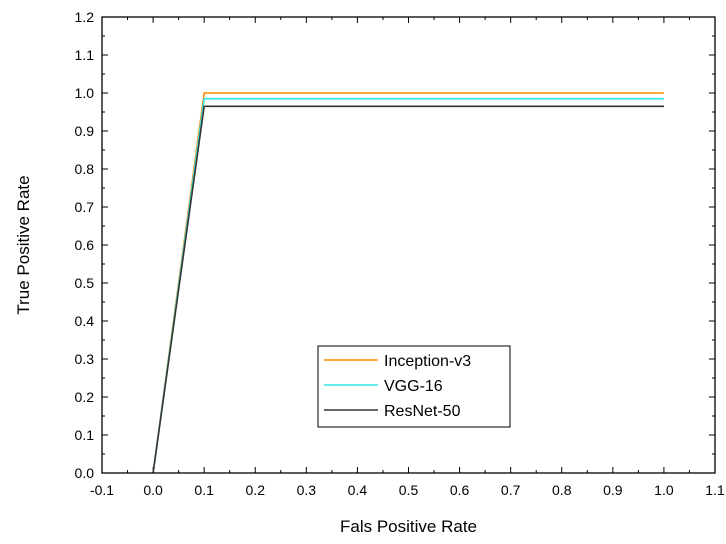  I want to click on y-tick-label: 1.2, so click(85, 17).